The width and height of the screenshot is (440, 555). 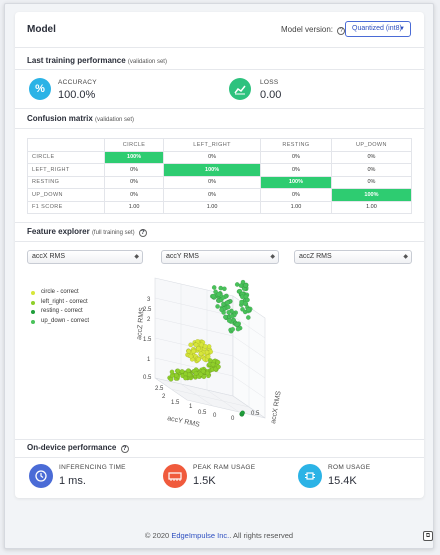 I want to click on table-row: UP_DOWN 0% 0% 0% 100%, so click(x=220, y=195).